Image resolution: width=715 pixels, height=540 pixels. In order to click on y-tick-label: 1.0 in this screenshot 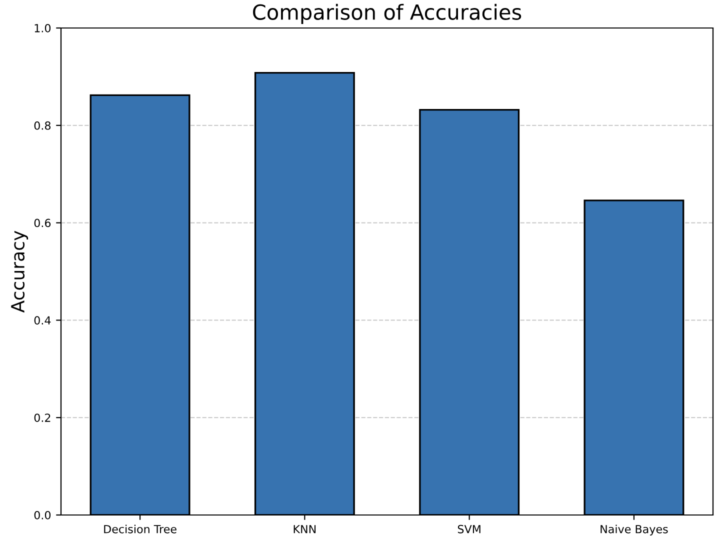, I will do `click(42, 28)`.